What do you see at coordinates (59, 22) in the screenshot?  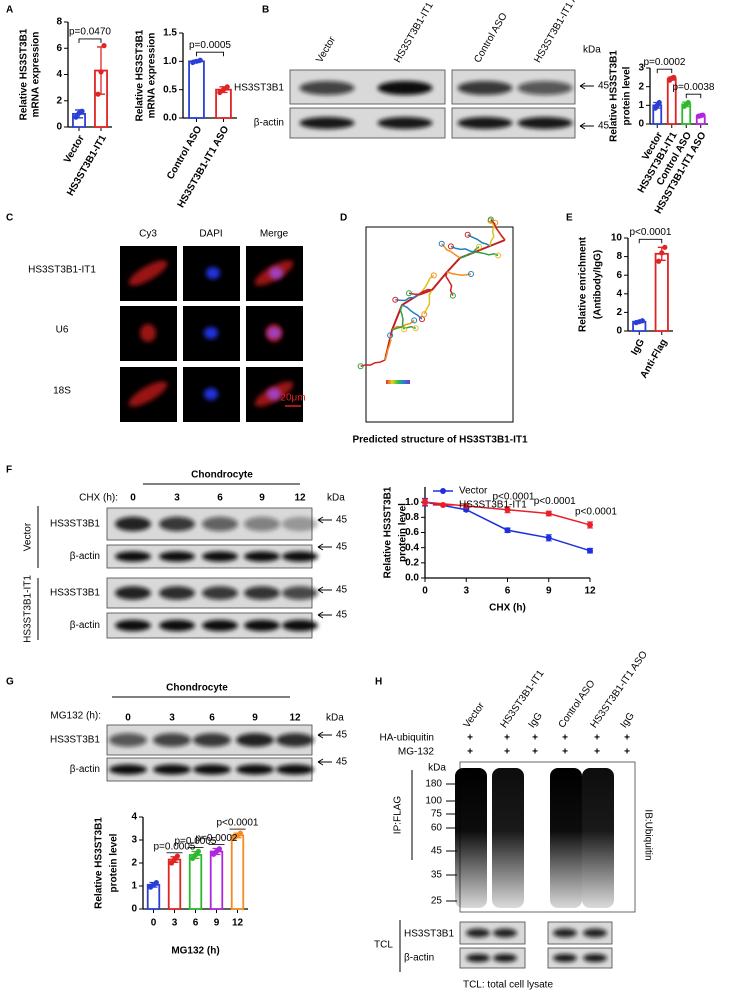 I see `y-tick-label: 8` at bounding box center [59, 22].